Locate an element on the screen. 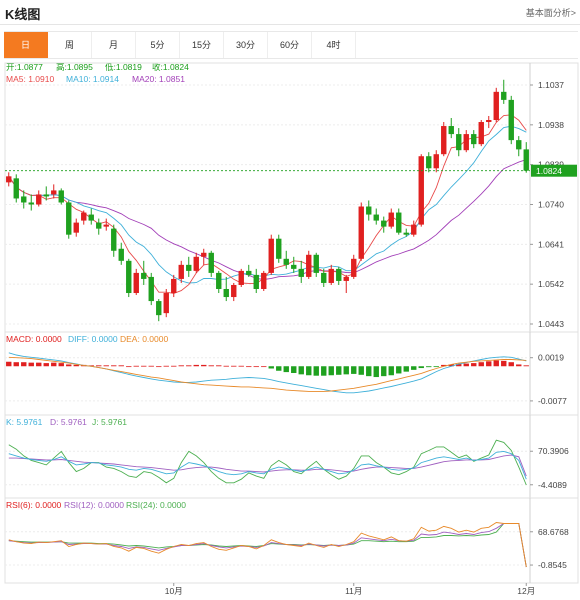 This screenshot has width=580, height=600. kdj-panel-tick-label: -4.4089 is located at coordinates (552, 485).